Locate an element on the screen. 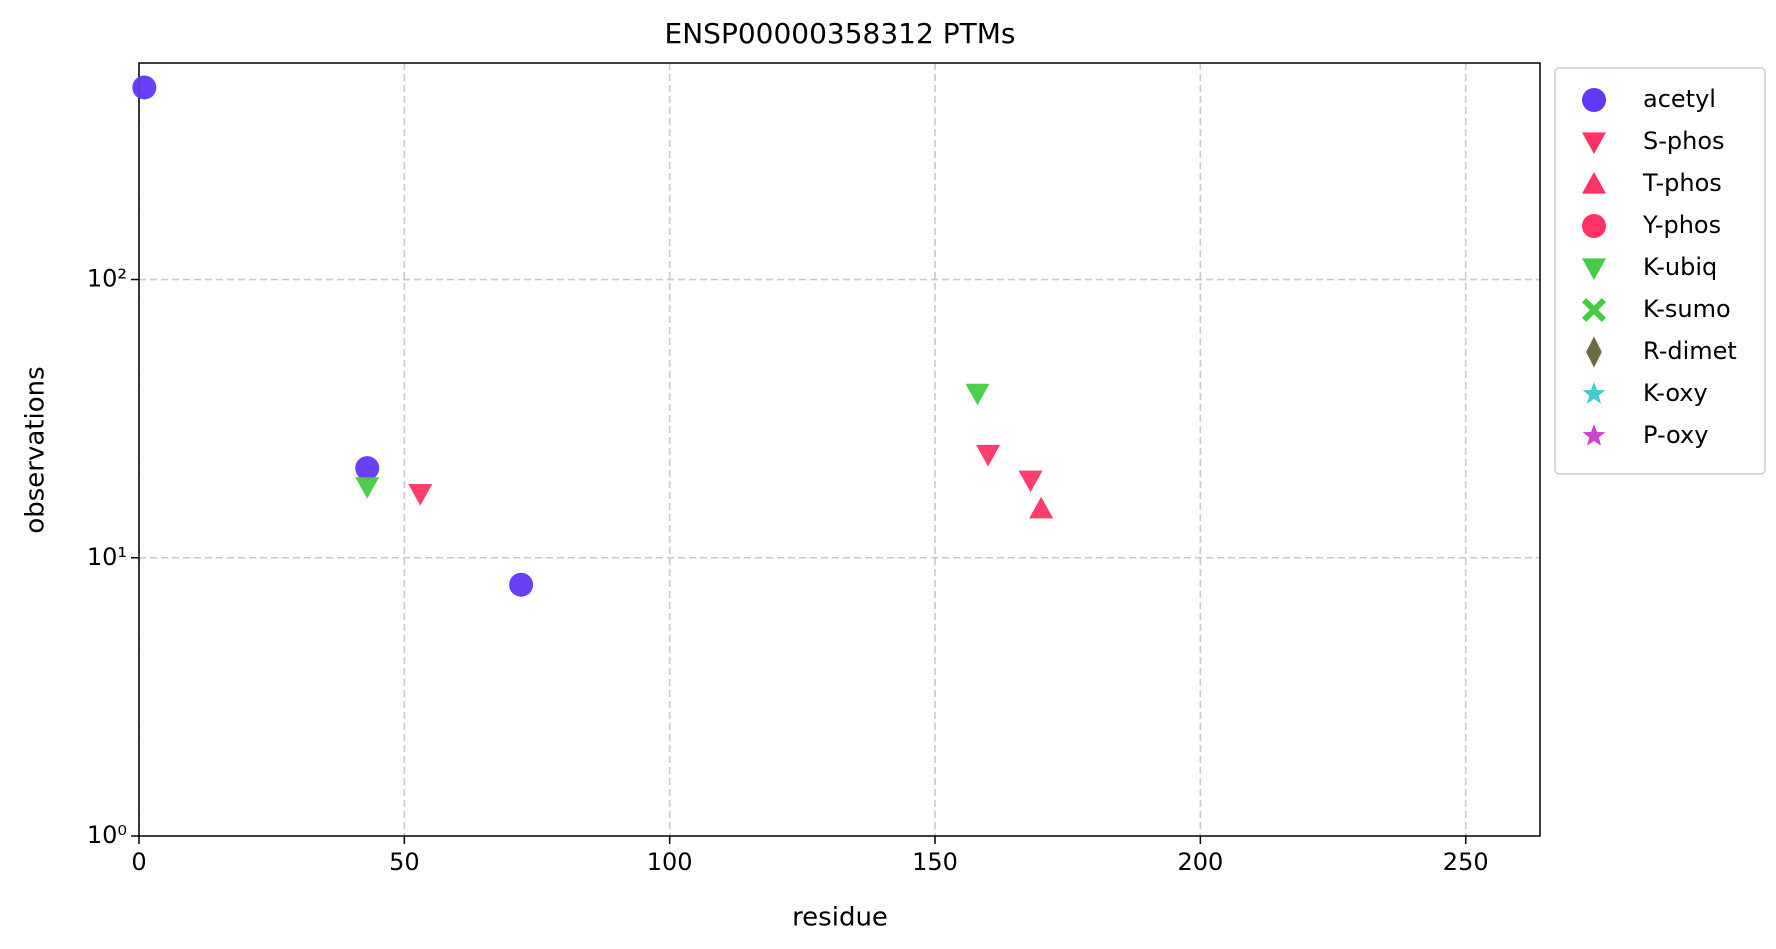 Image resolution: width=1776 pixels, height=949 pixels. legend-label: K-oxy is located at coordinates (1675, 393).